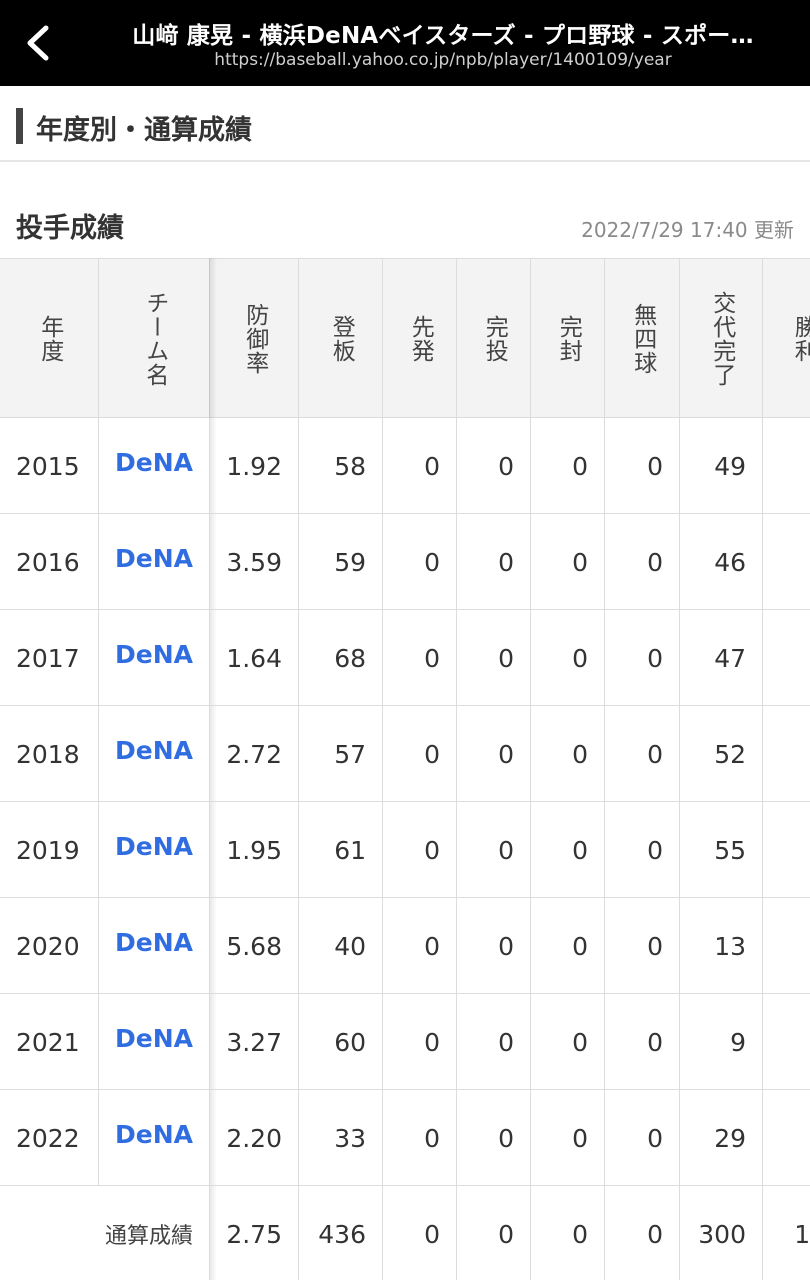 This screenshot has width=810, height=1280. Describe the element at coordinates (341, 1042) in the screenshot. I see `cell-games: 60` at that location.